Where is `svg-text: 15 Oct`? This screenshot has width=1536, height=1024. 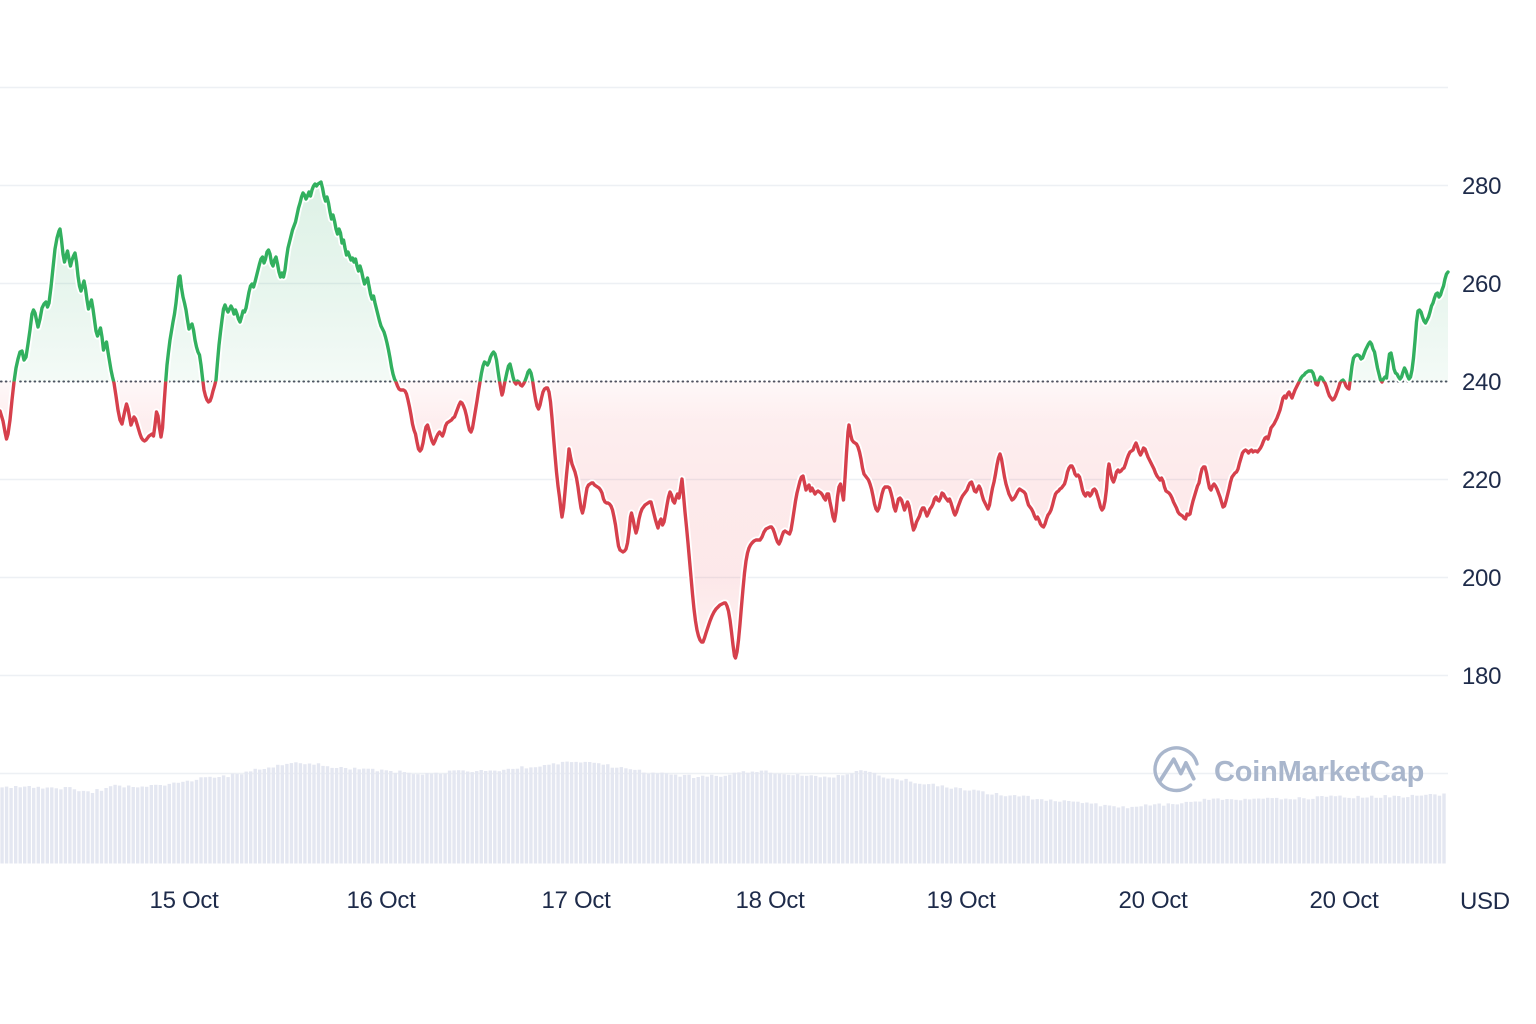
svg-text: 15 Oct is located at coordinates (185, 900).